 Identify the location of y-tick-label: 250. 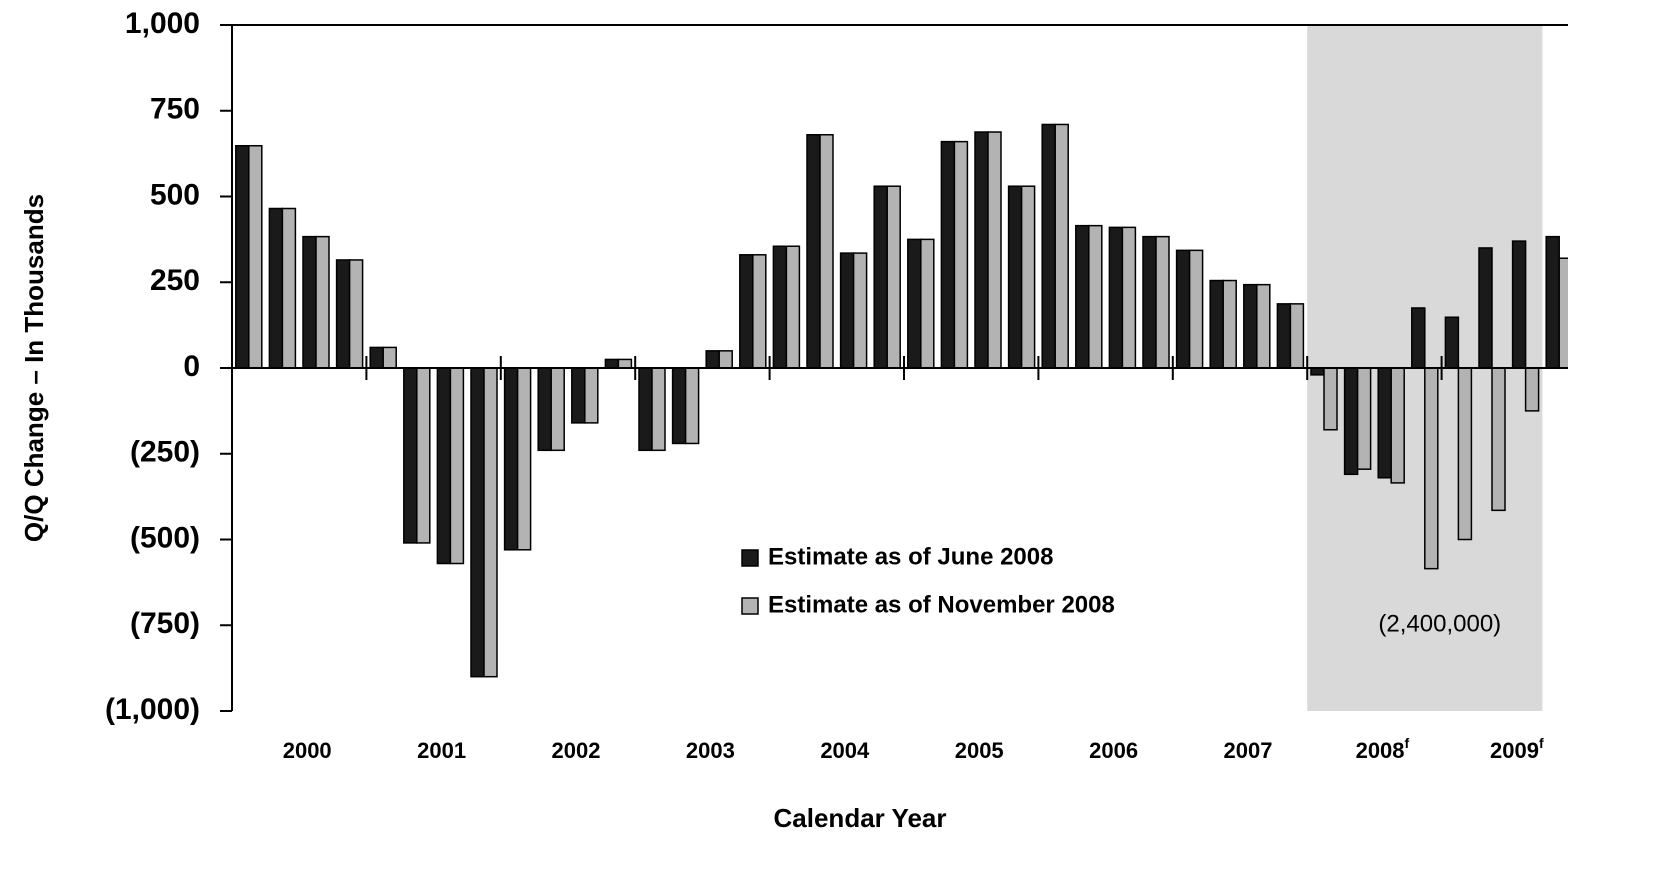
(175, 280).